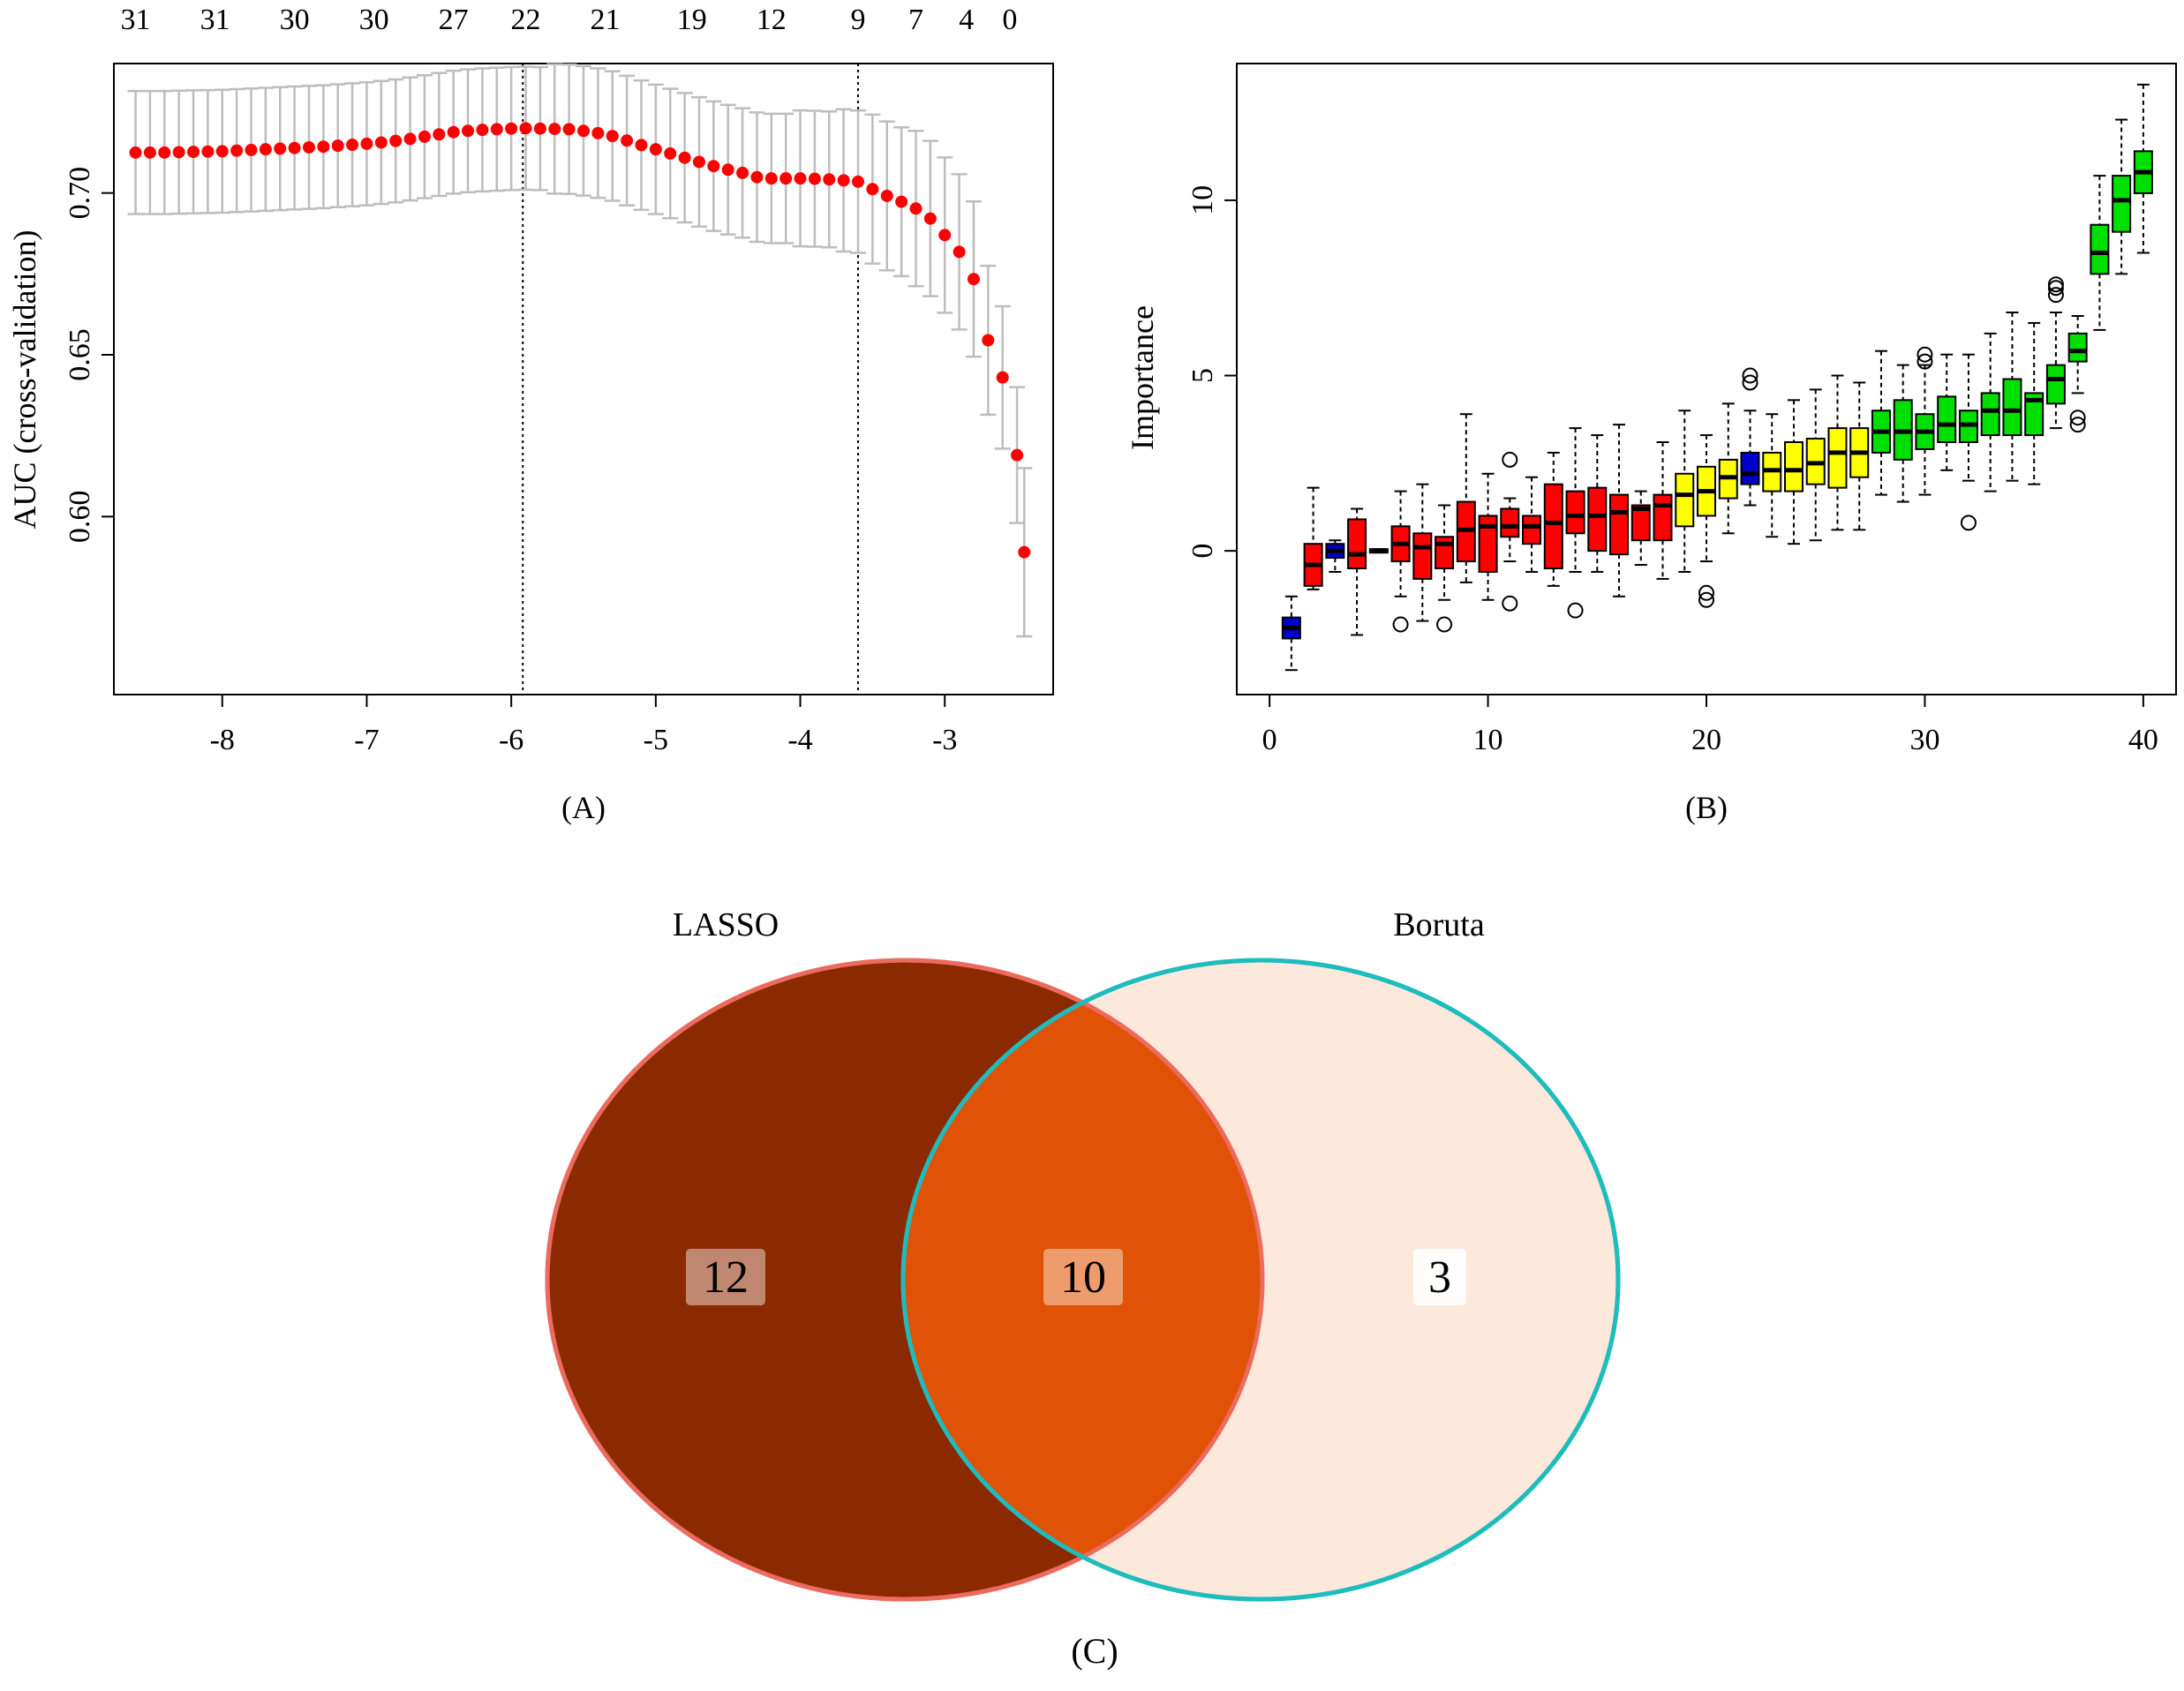 This screenshot has width=2184, height=1691. I want to click on panel-a-top-tick-label: 12, so click(772, 20).